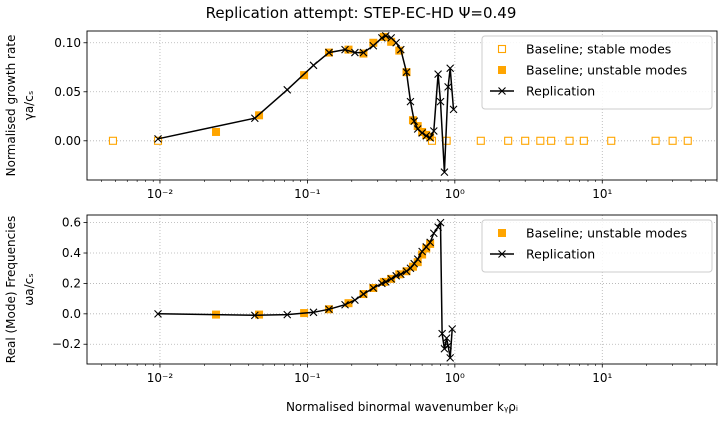 The height and width of the screenshot is (422, 722). I want to click on x-axis-label: Normalised binormal wavenumber kᵧρᵢ, so click(402, 407).